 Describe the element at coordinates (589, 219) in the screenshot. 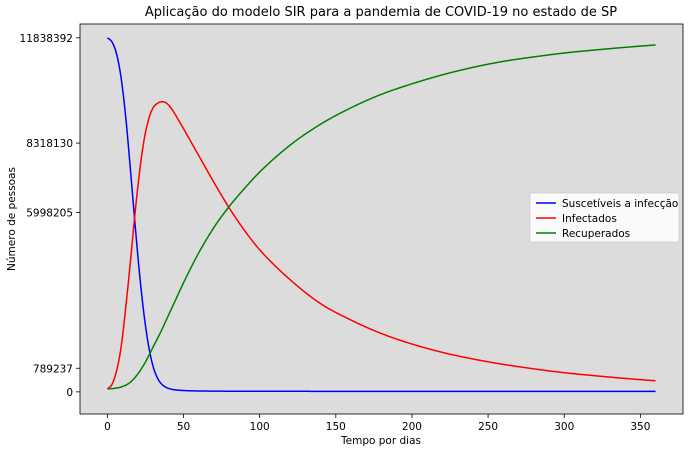

I see `legend-label-infectados: Infectados` at that location.